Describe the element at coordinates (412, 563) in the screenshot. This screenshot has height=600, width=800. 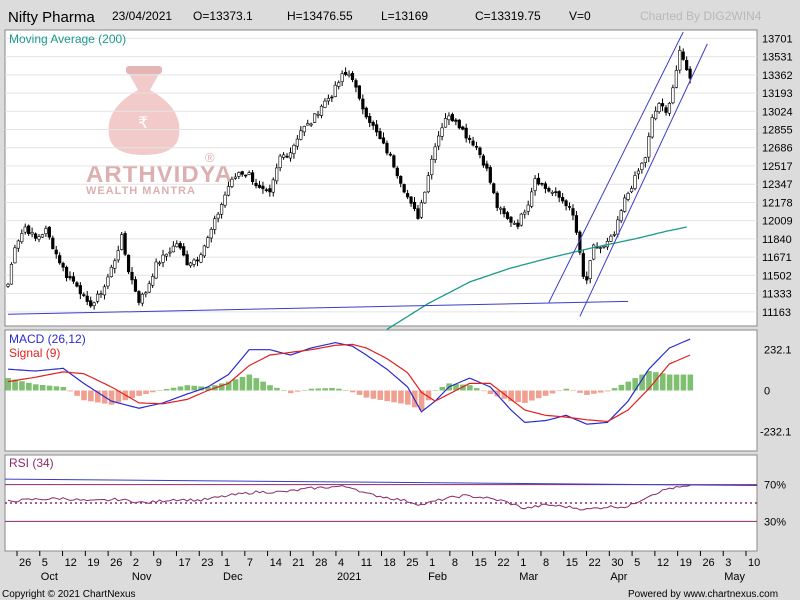
I see `x-day-label: 25` at that location.